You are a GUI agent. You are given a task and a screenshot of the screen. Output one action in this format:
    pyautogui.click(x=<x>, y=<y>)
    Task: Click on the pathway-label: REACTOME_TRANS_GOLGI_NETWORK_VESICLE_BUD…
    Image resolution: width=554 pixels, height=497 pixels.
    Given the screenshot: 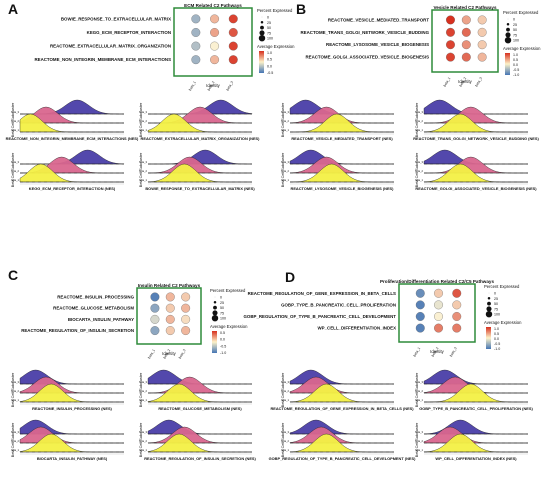 What is the action you would take?
    pyautogui.click(x=365, y=32)
    